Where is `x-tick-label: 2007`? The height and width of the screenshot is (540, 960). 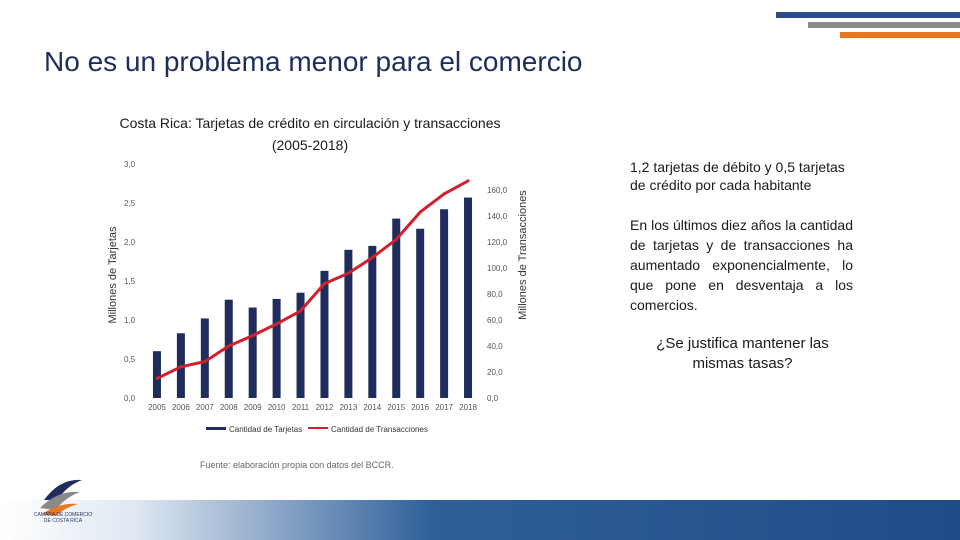
x-tick-label: 2007 is located at coordinates (205, 407).